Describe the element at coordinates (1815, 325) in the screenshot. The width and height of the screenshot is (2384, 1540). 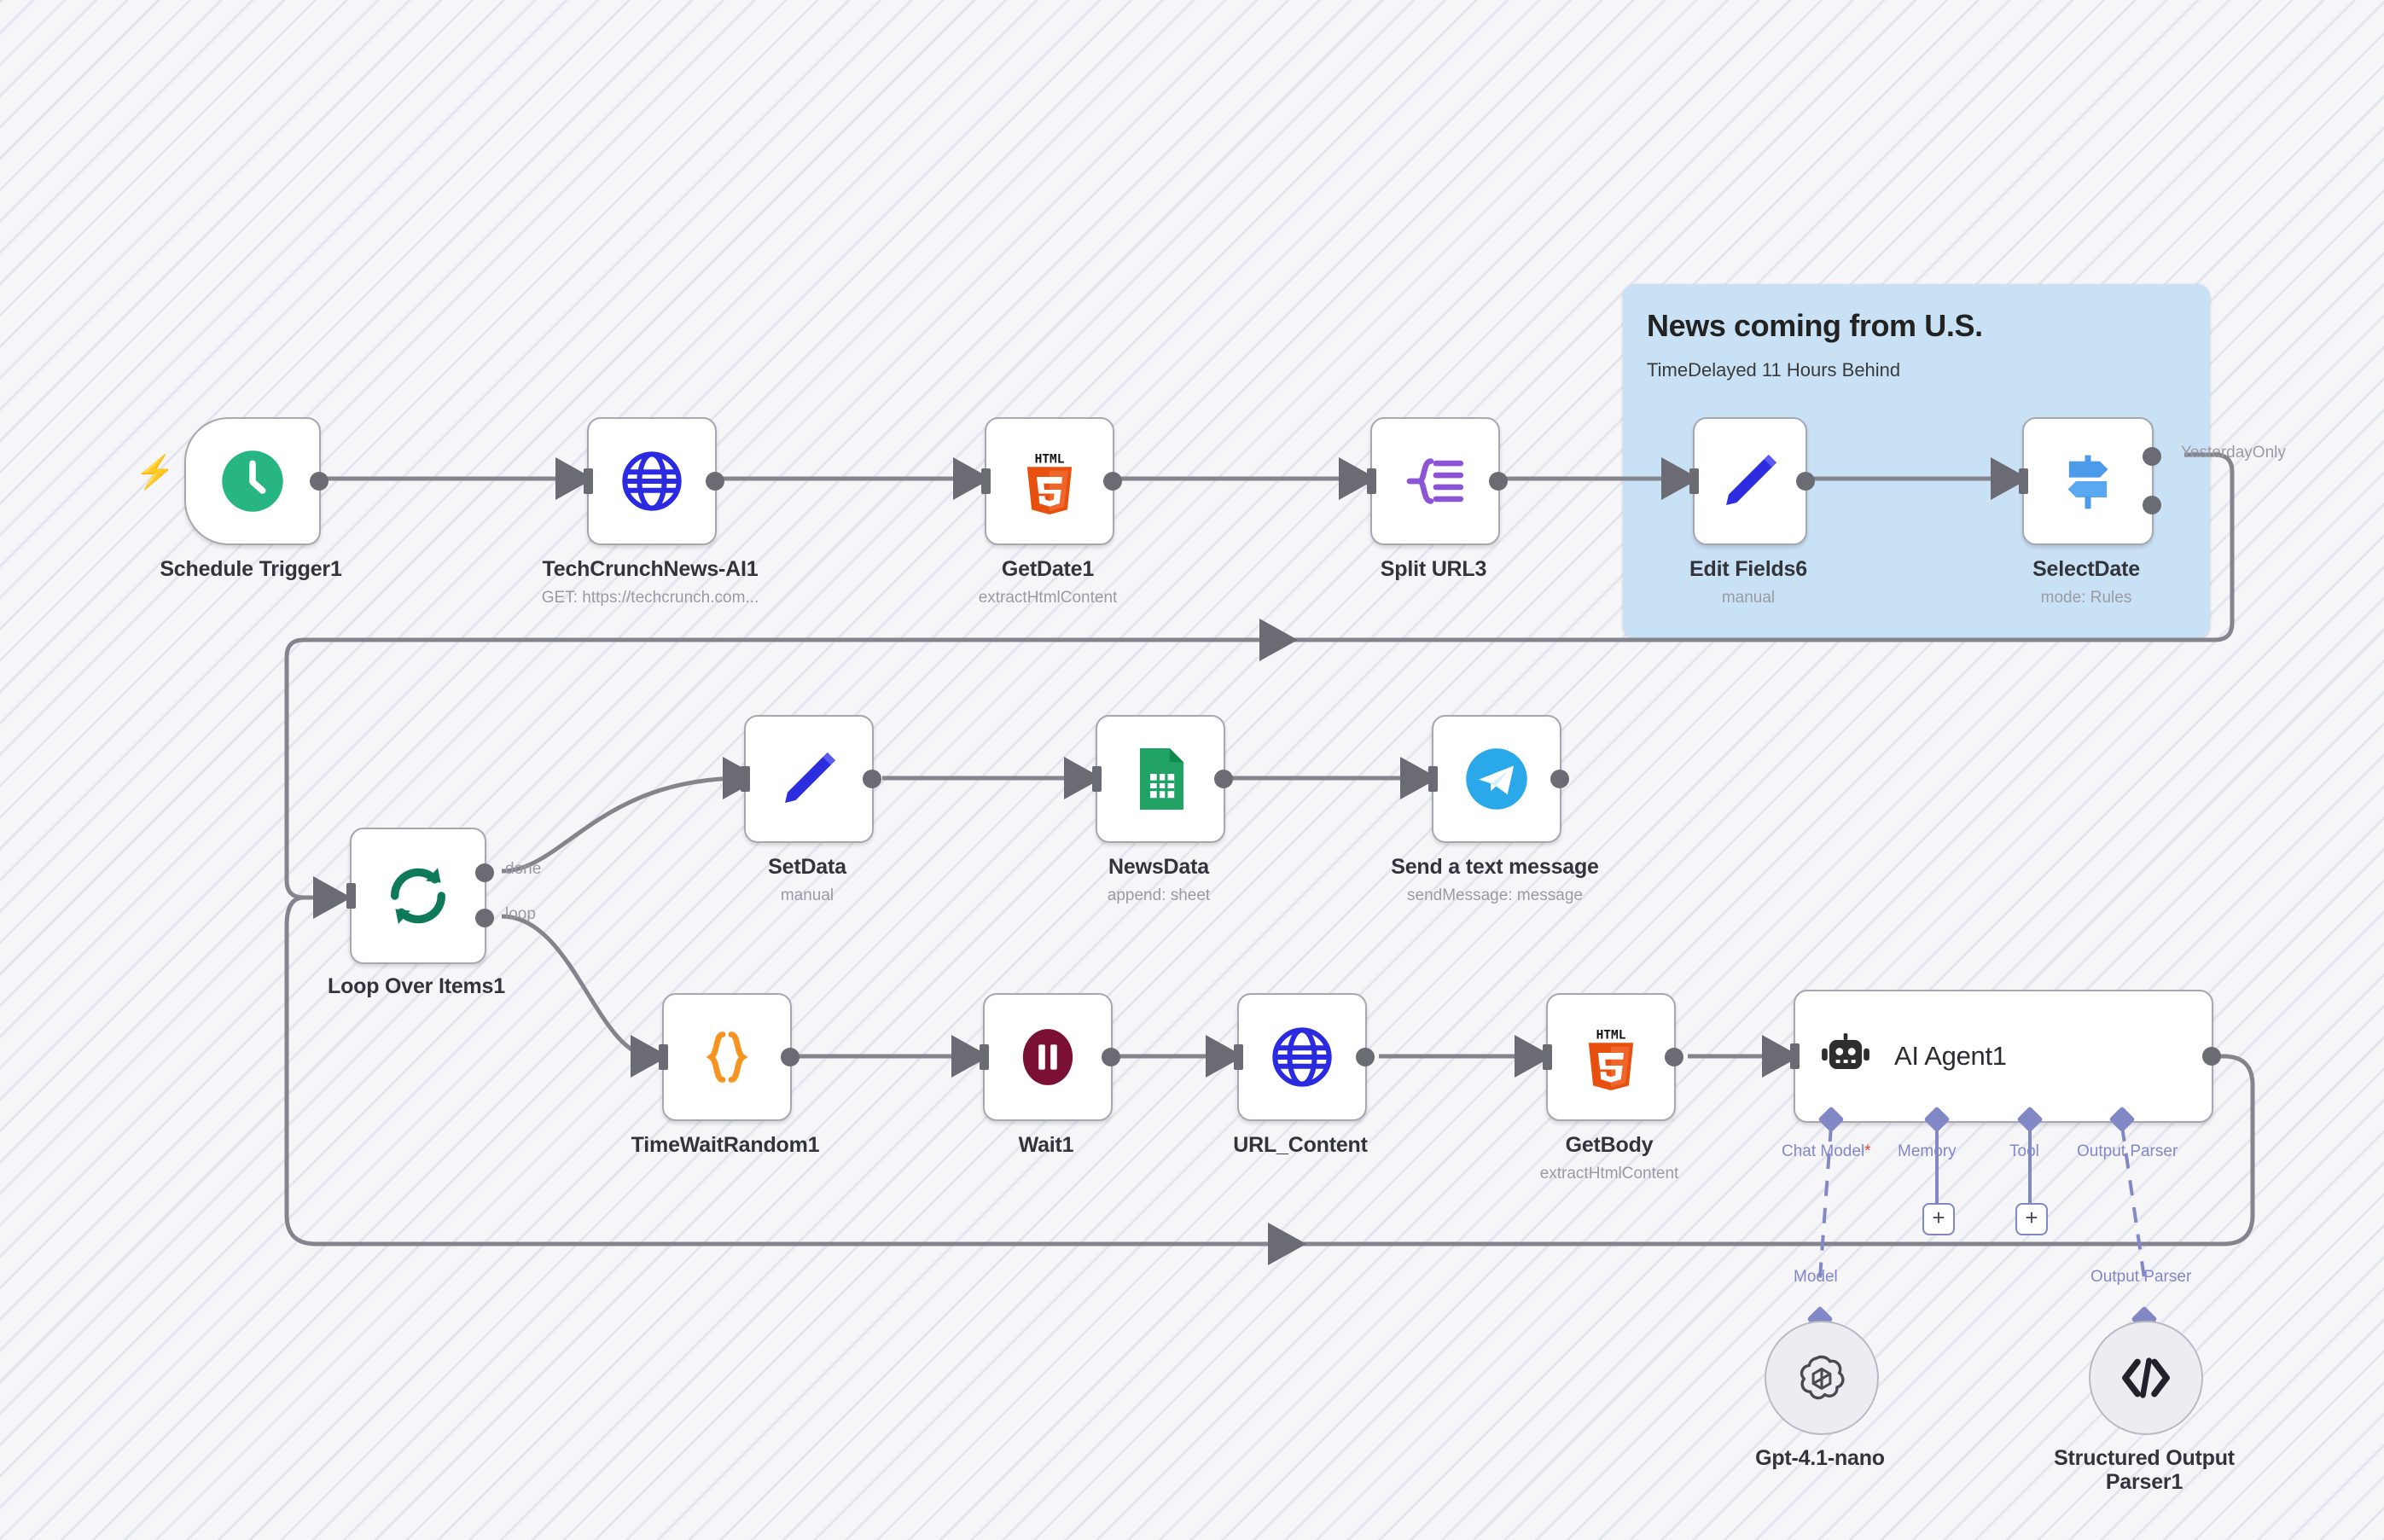
I see `sticky-note-title: News coming from U.S.` at that location.